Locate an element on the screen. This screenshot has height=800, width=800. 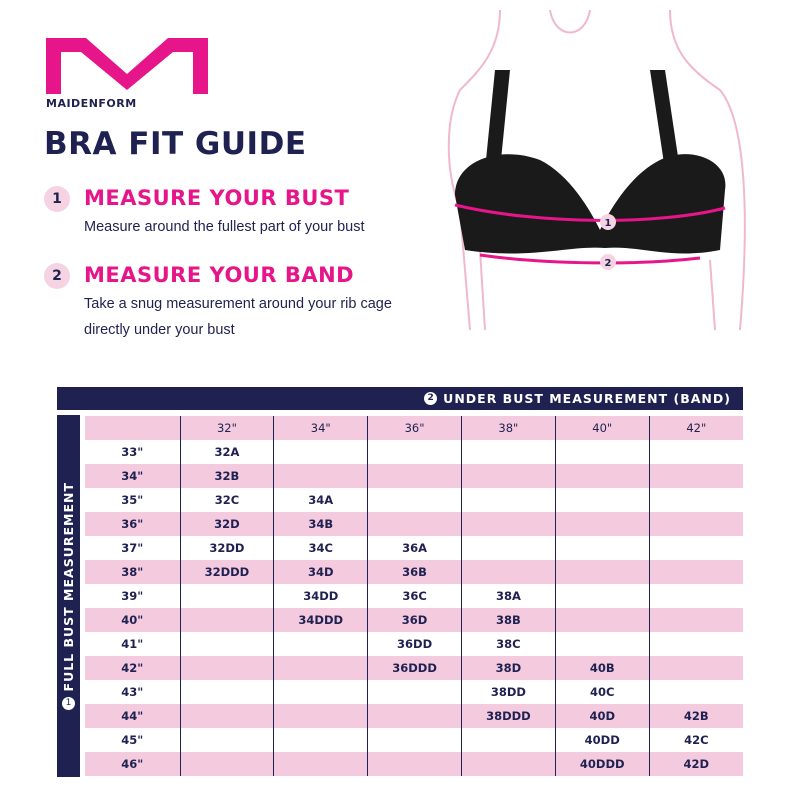
page-title: BRA FIT GUIDE is located at coordinates (175, 144).